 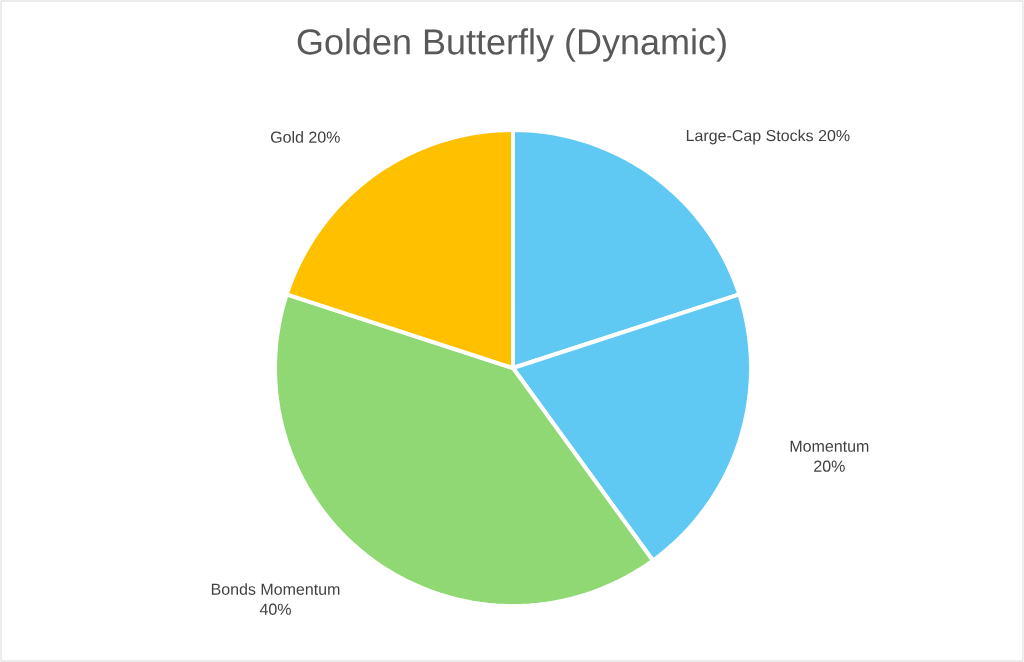 I want to click on slice-label: Momentum, so click(x=829, y=446).